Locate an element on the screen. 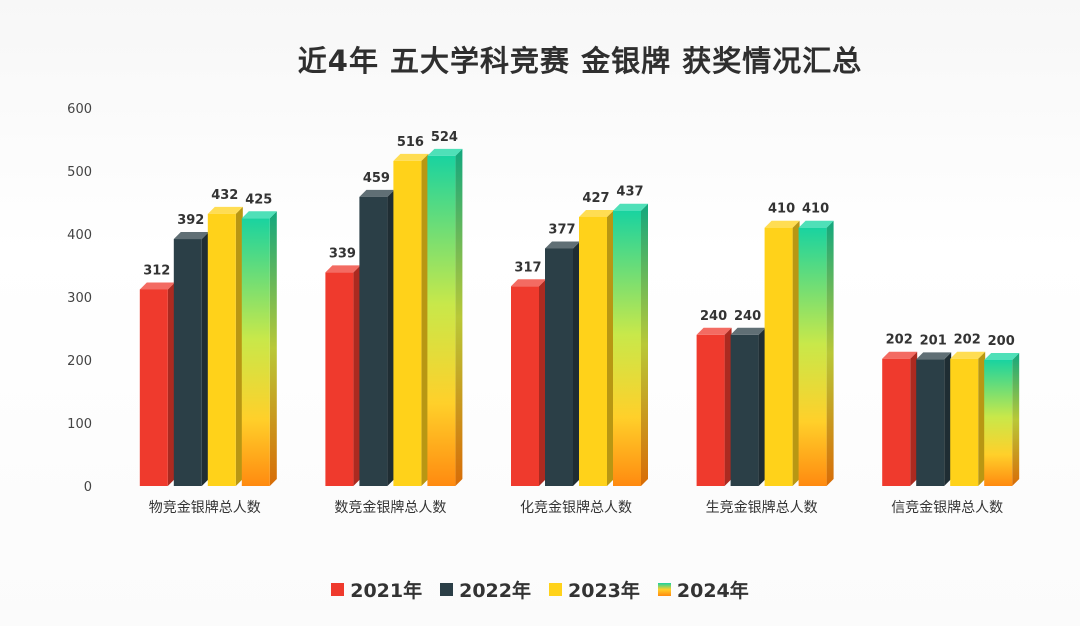 This screenshot has height=626, width=1080. chart-title: 近4年 五大学科竞赛 金银牌 获奖情况汇总 is located at coordinates (580, 61).